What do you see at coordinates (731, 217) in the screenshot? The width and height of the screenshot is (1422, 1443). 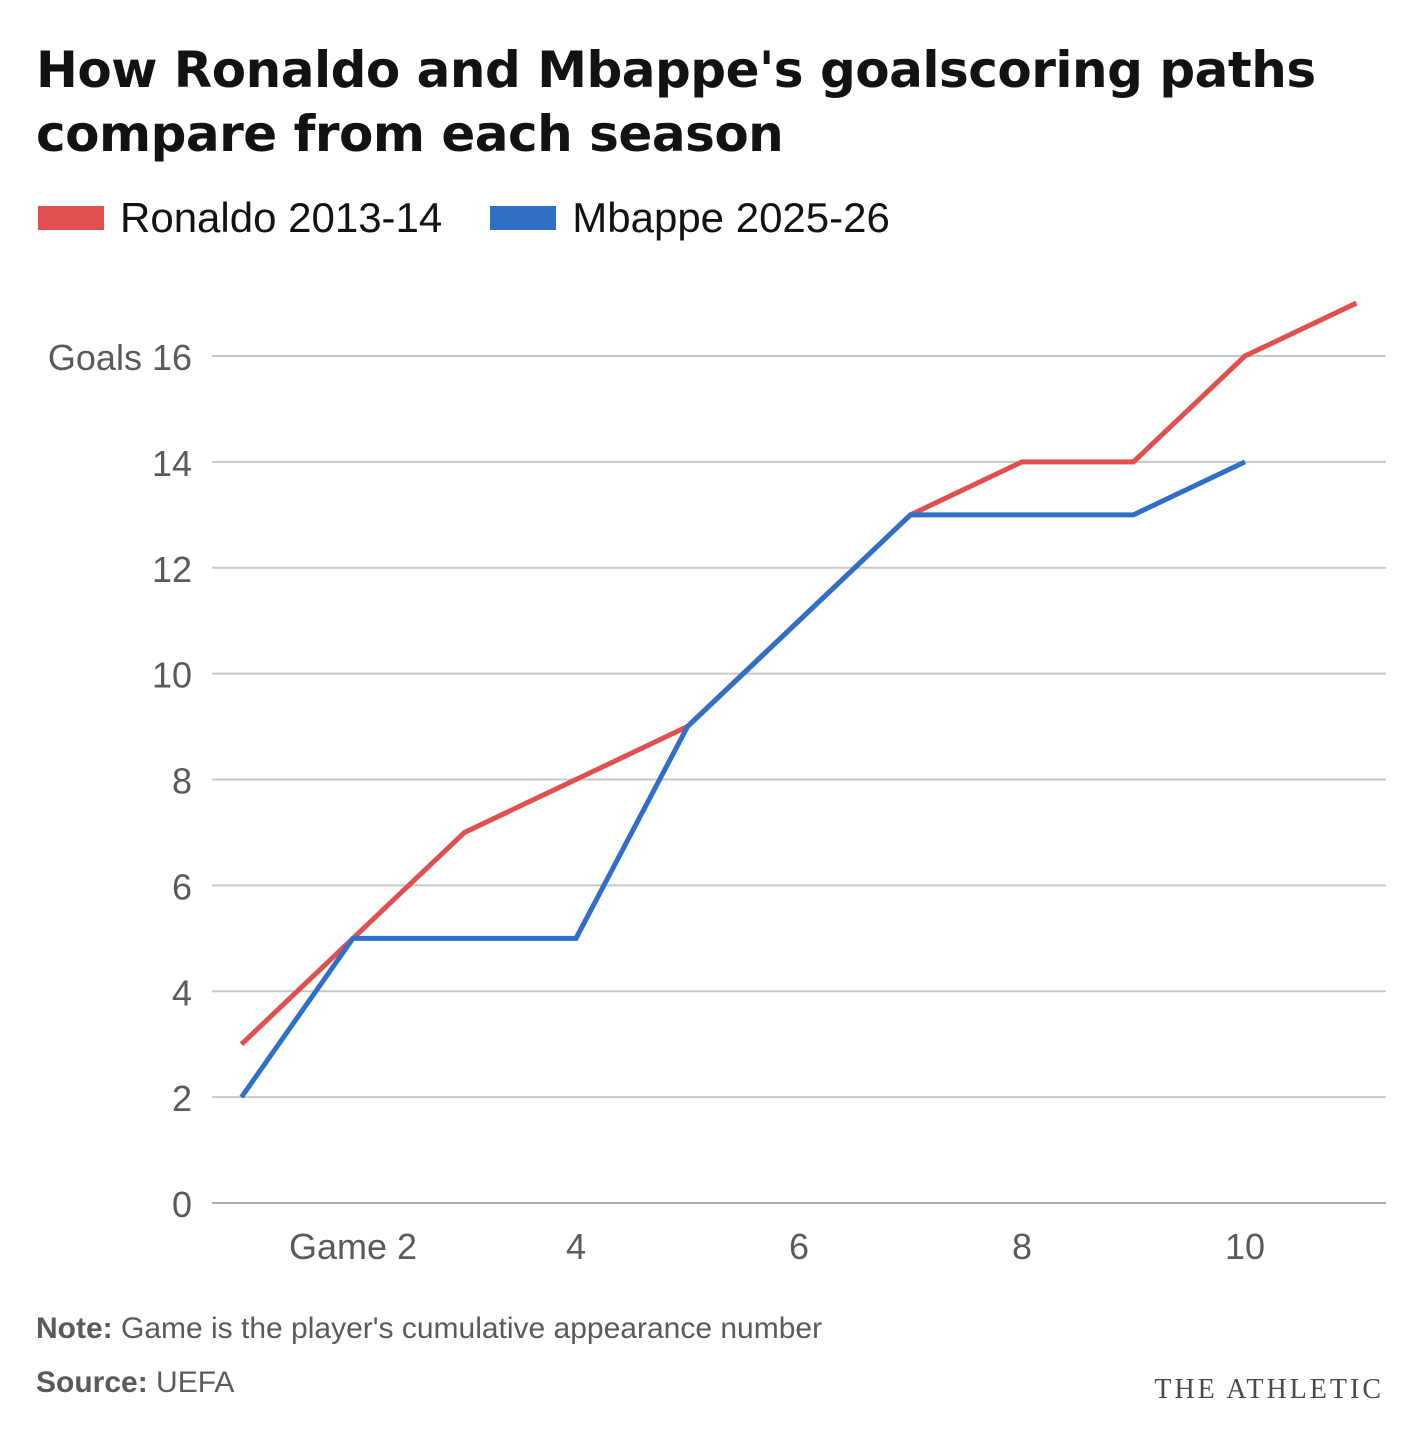 I see `legend-label-mbappe: Mbappe 2025-26` at bounding box center [731, 217].